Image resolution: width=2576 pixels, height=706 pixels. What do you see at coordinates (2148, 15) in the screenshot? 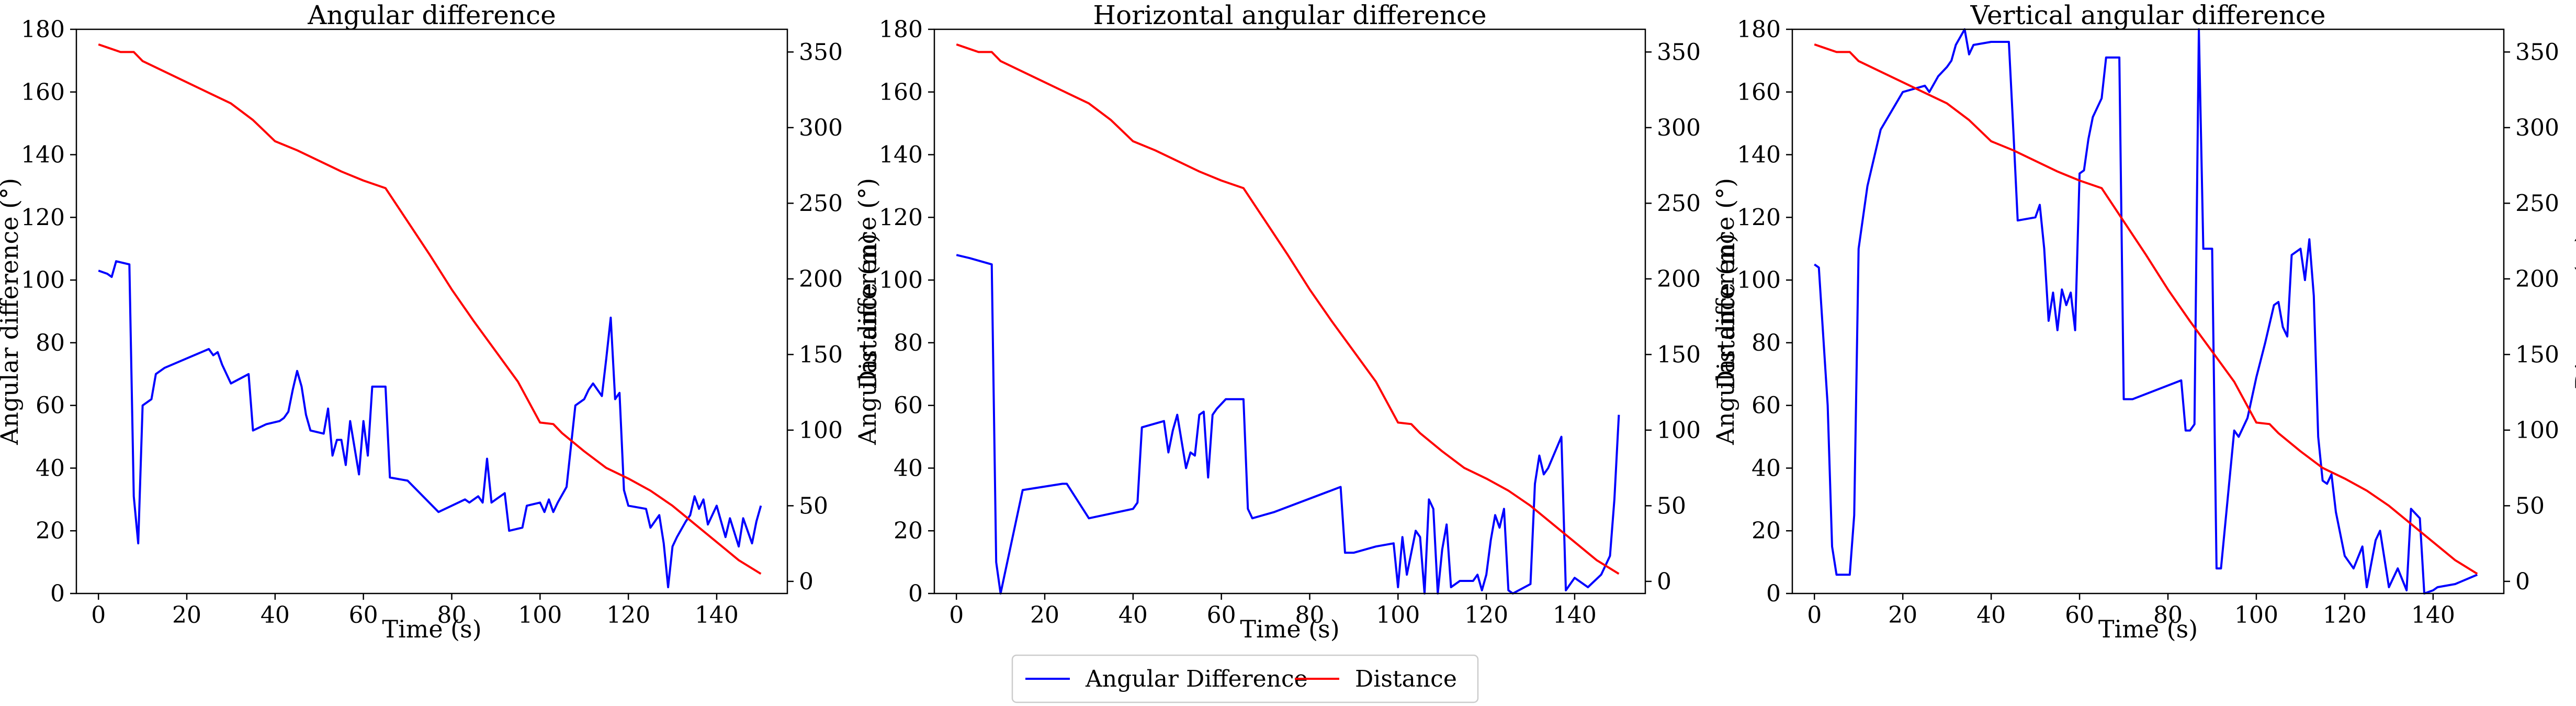
I see `chart-title: Vertical angular difference` at bounding box center [2148, 15].